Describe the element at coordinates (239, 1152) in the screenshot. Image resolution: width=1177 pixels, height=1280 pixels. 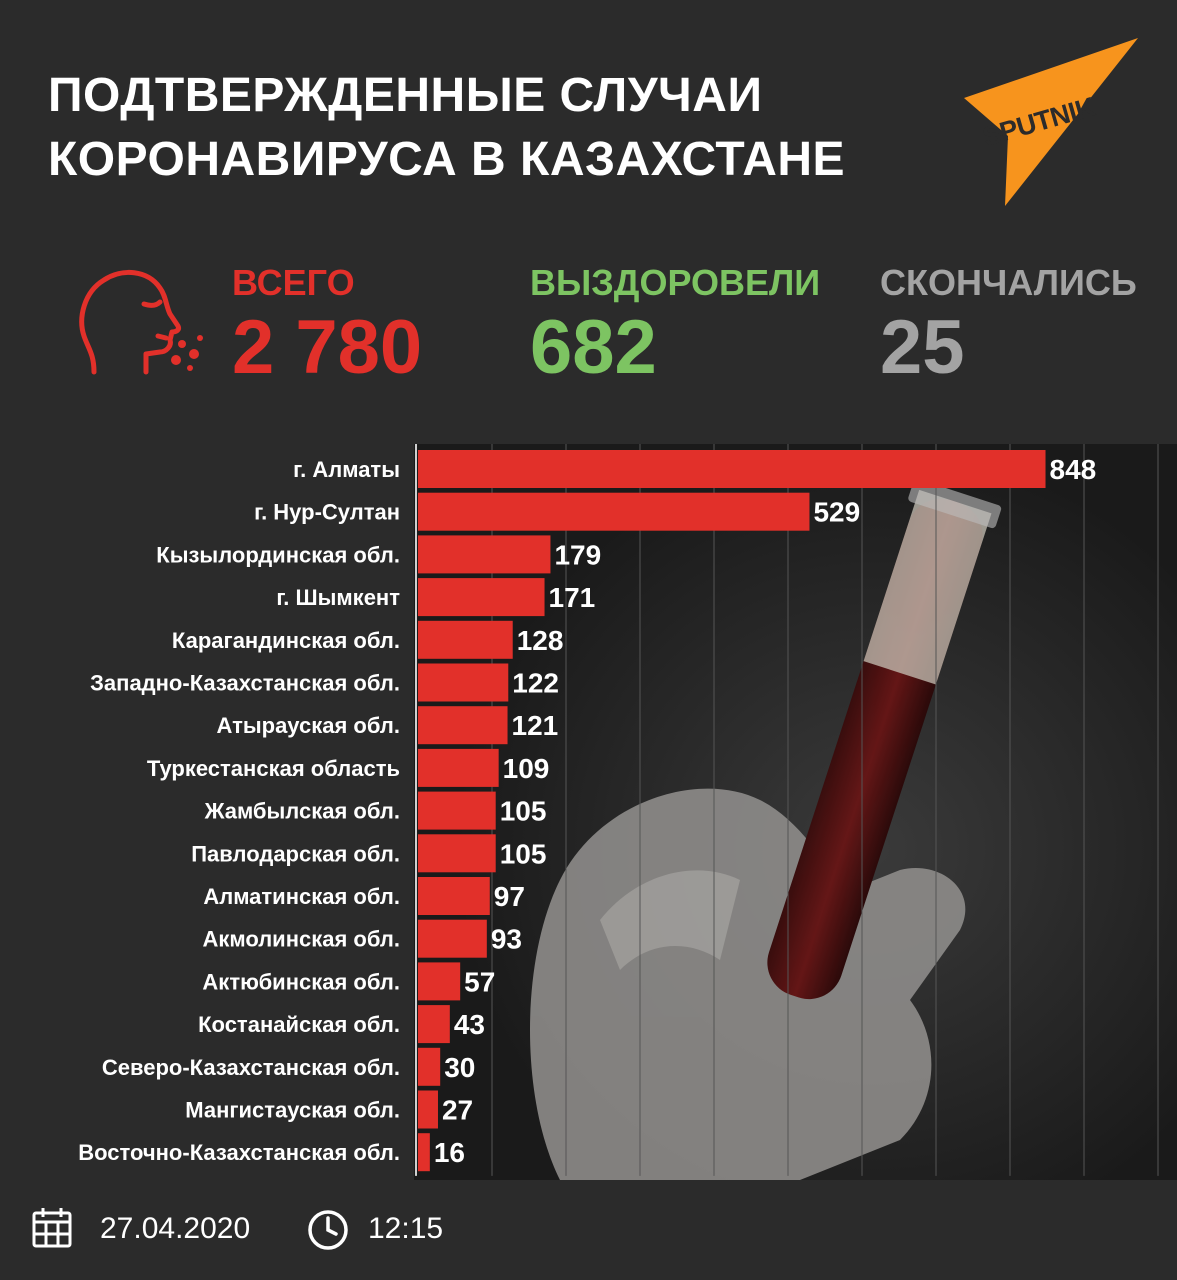
I see `category-label: Восточно-Казахстанская обл.` at that location.